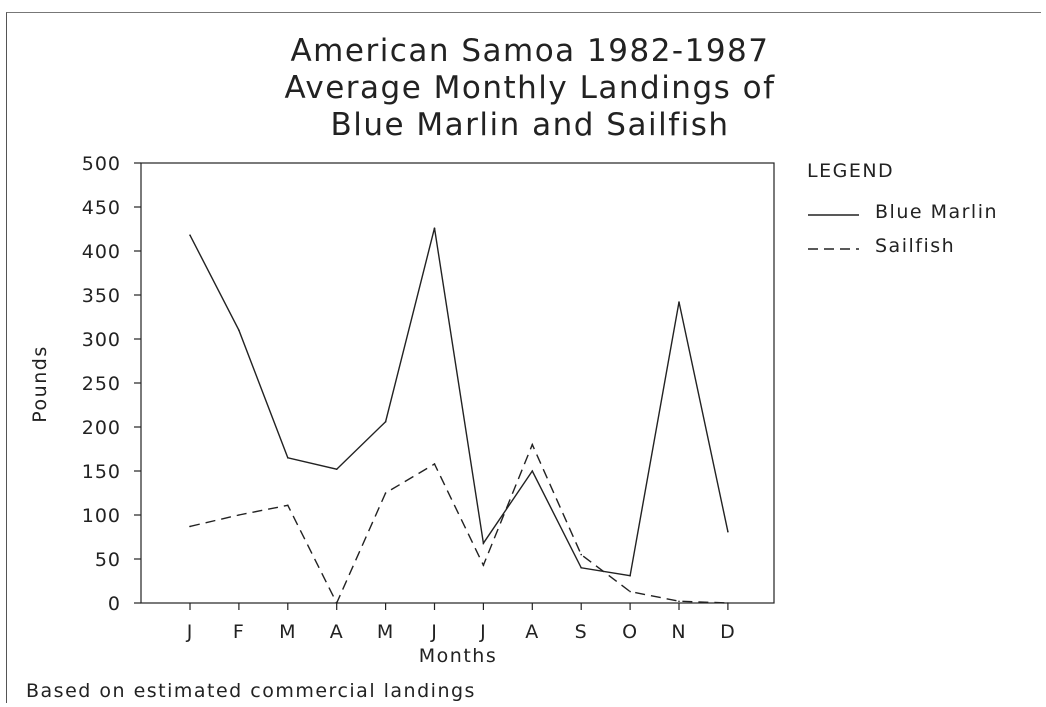 This screenshot has height=707, width=1046. What do you see at coordinates (101, 472) in the screenshot?
I see `y-tick-label: 150` at bounding box center [101, 472].